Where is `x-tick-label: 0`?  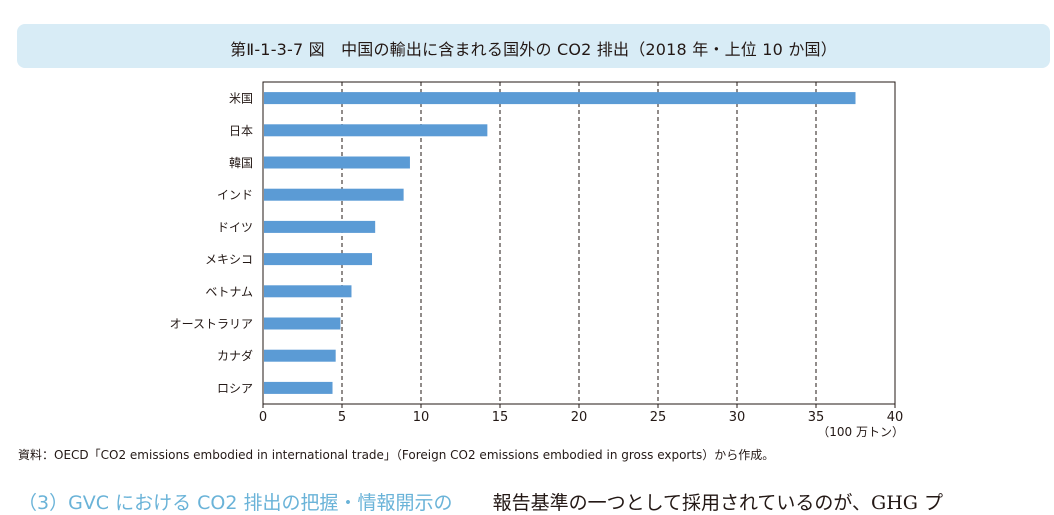 x-tick-label: 0 is located at coordinates (263, 417).